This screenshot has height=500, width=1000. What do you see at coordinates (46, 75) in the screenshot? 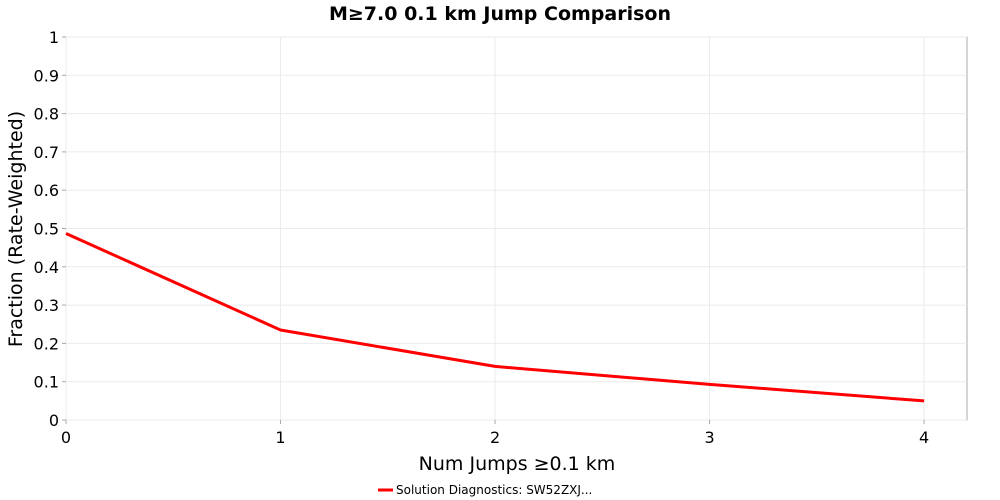
I see `y-tick-label: 0.9` at bounding box center [46, 75].